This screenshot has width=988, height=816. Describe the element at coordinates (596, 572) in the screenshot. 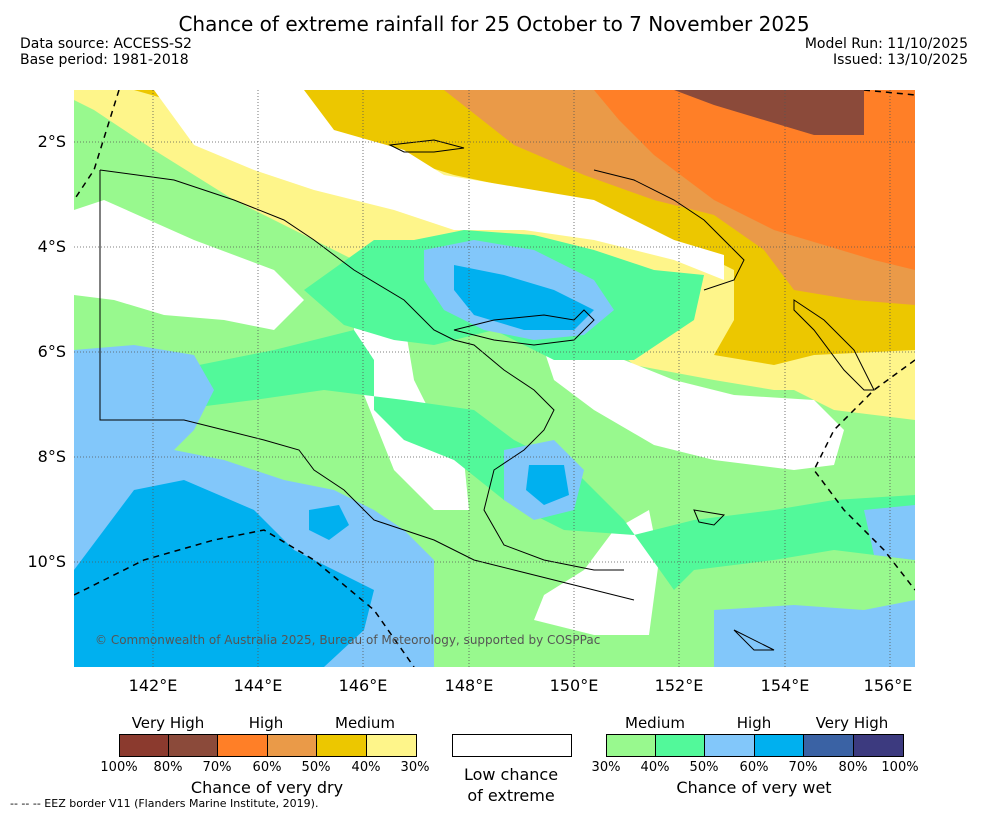

I see `low-chance-patch-e` at that location.